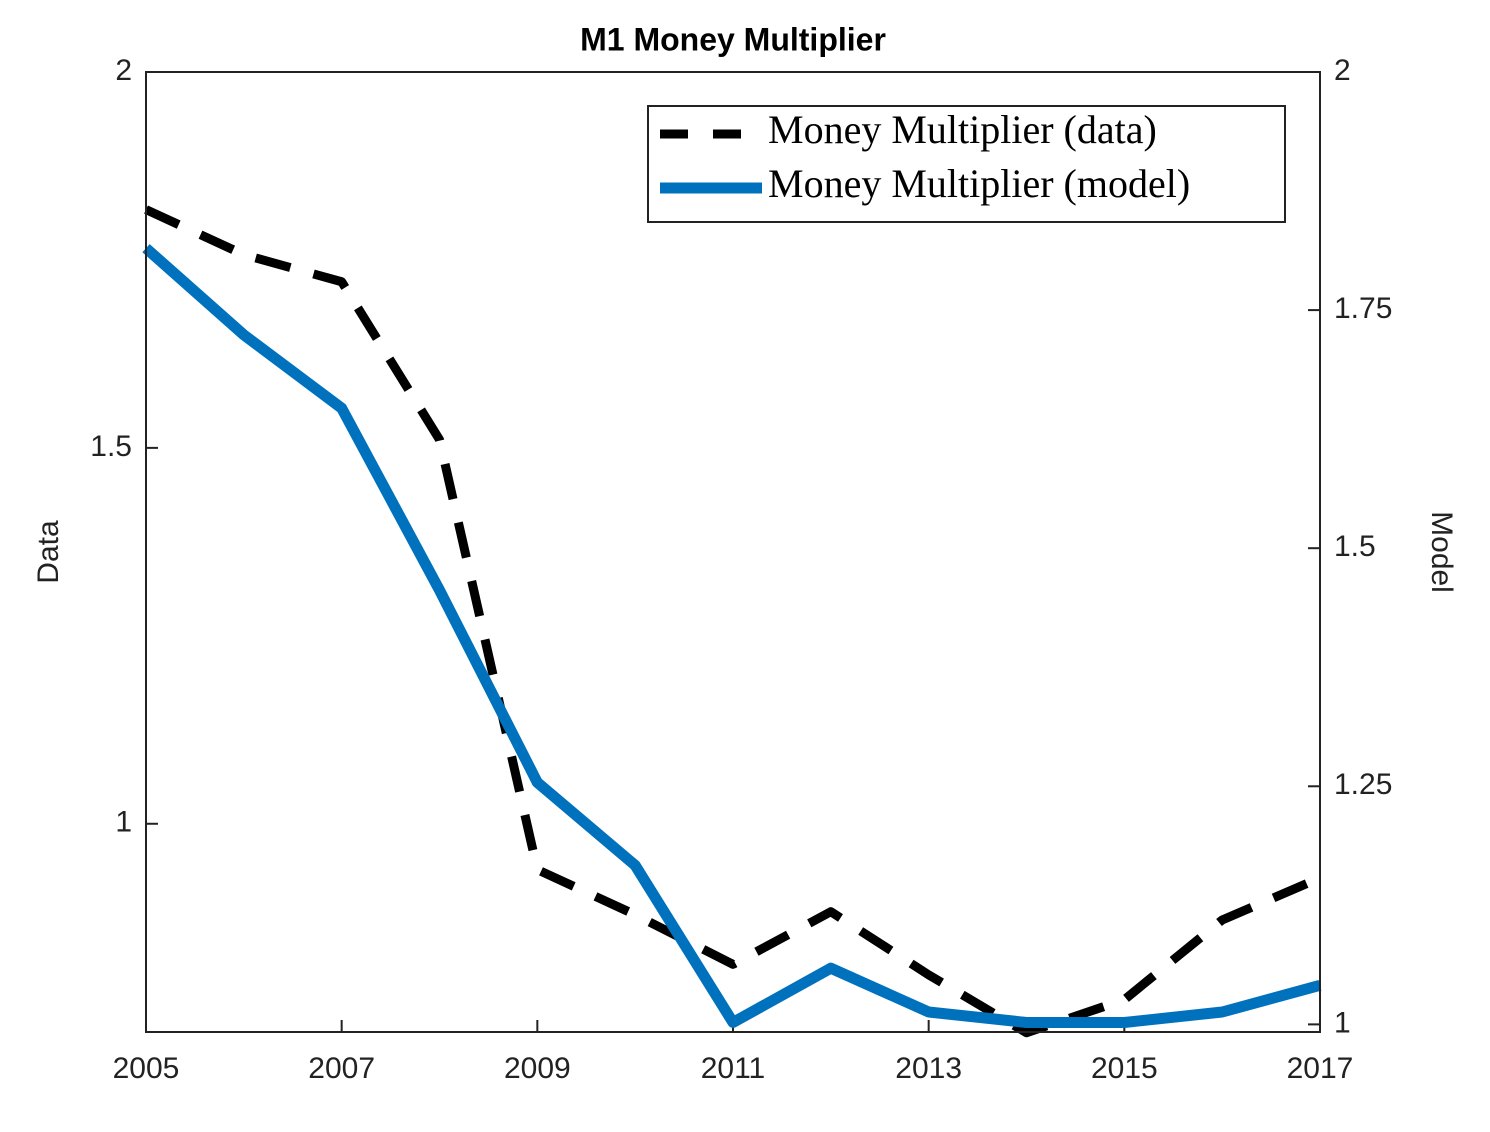 This screenshot has height=1132, width=1490. Describe the element at coordinates (1320, 1068) in the screenshot. I see `x-tick-label: 2017` at that location.